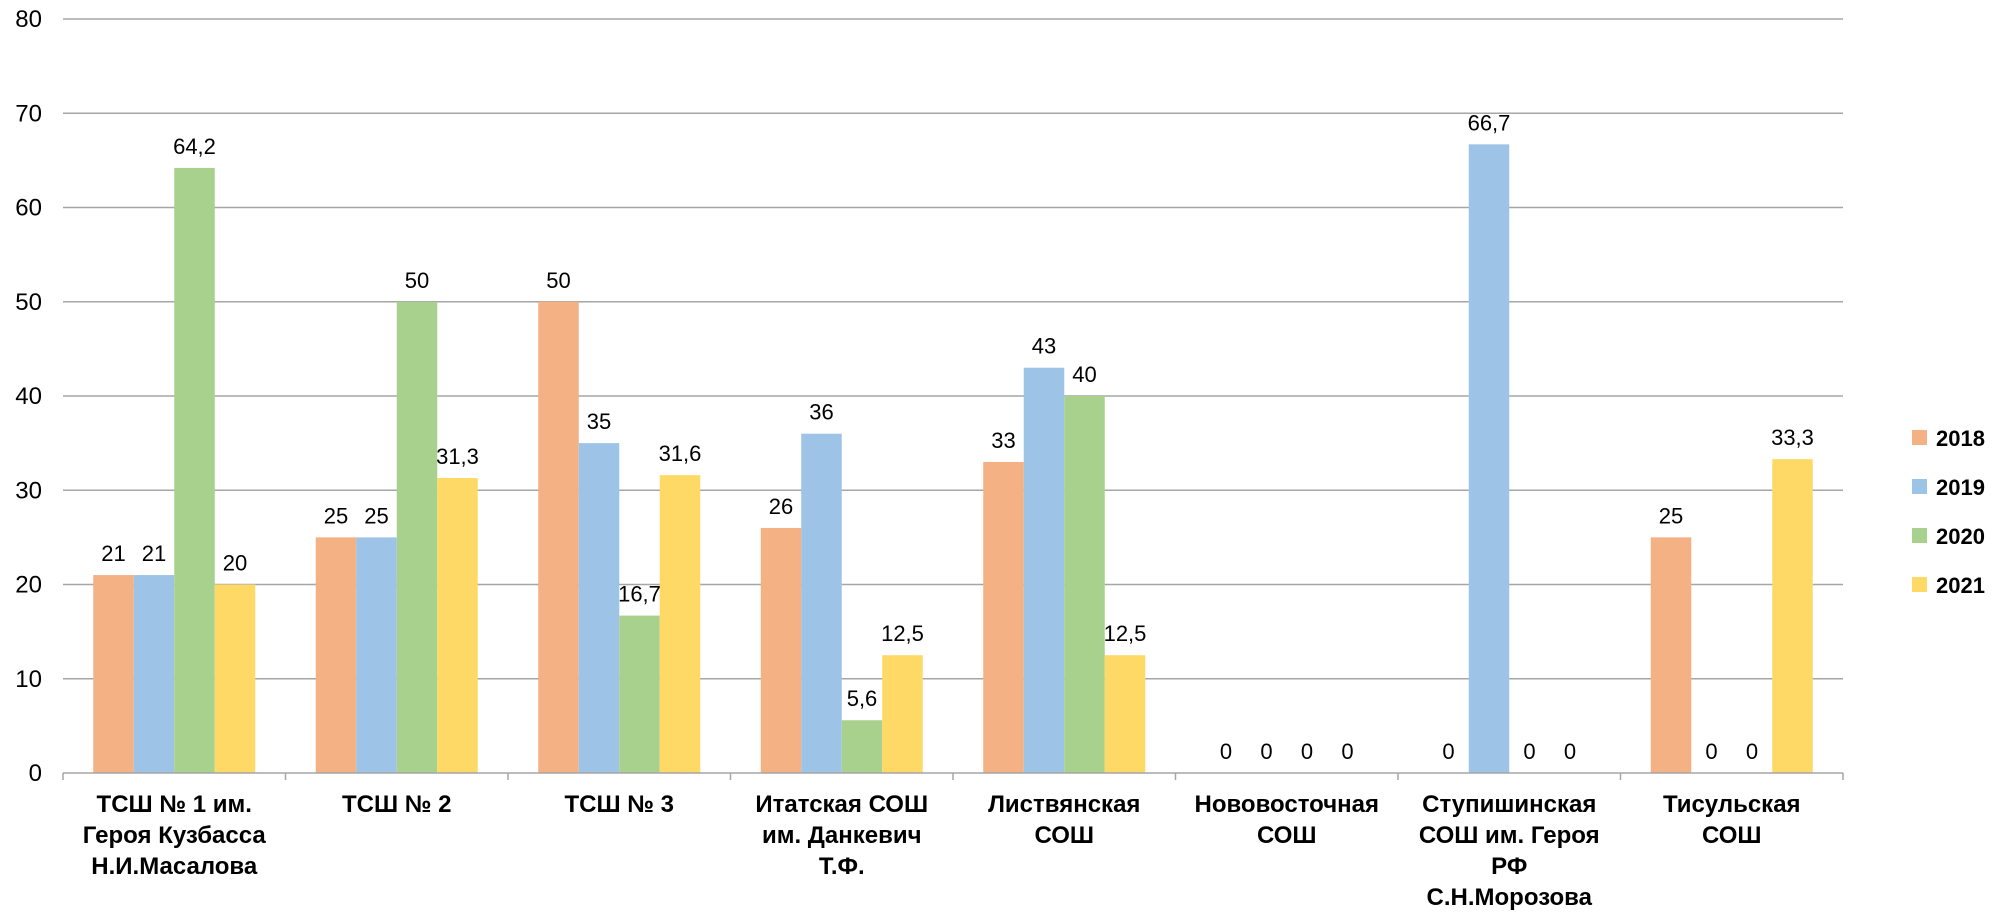  Describe the element at coordinates (842, 835) in the screenshot. I see `category-label: им. Данкевич` at that location.